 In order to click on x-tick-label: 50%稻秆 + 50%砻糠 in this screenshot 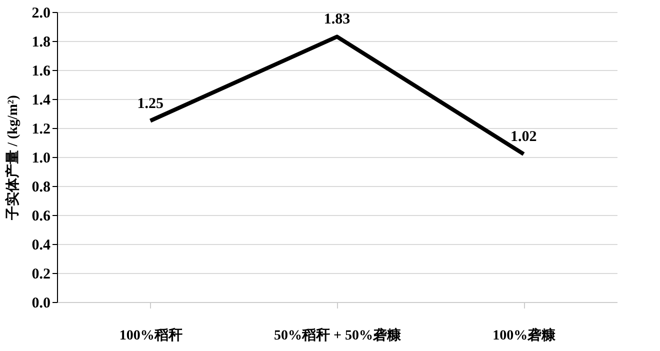, I will do `click(338, 336)`.